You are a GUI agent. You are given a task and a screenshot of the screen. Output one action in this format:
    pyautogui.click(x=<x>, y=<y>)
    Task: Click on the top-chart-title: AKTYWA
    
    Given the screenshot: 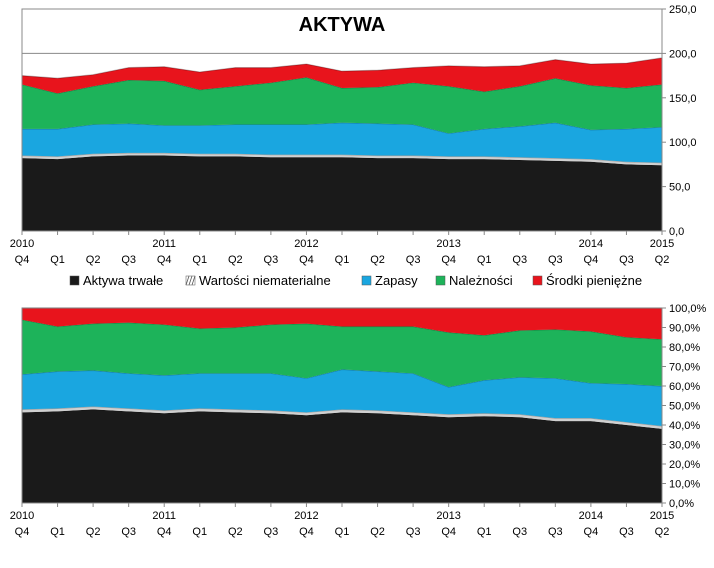 What is the action you would take?
    pyautogui.click(x=342, y=25)
    